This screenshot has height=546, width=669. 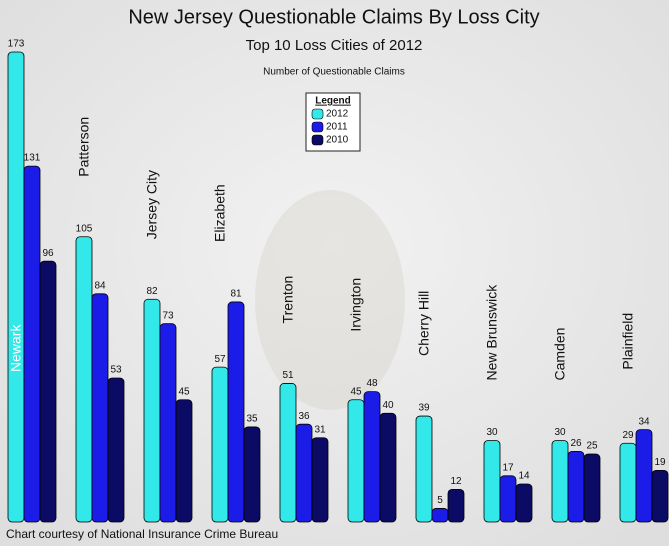 I want to click on value-label: 25, so click(x=592, y=446).